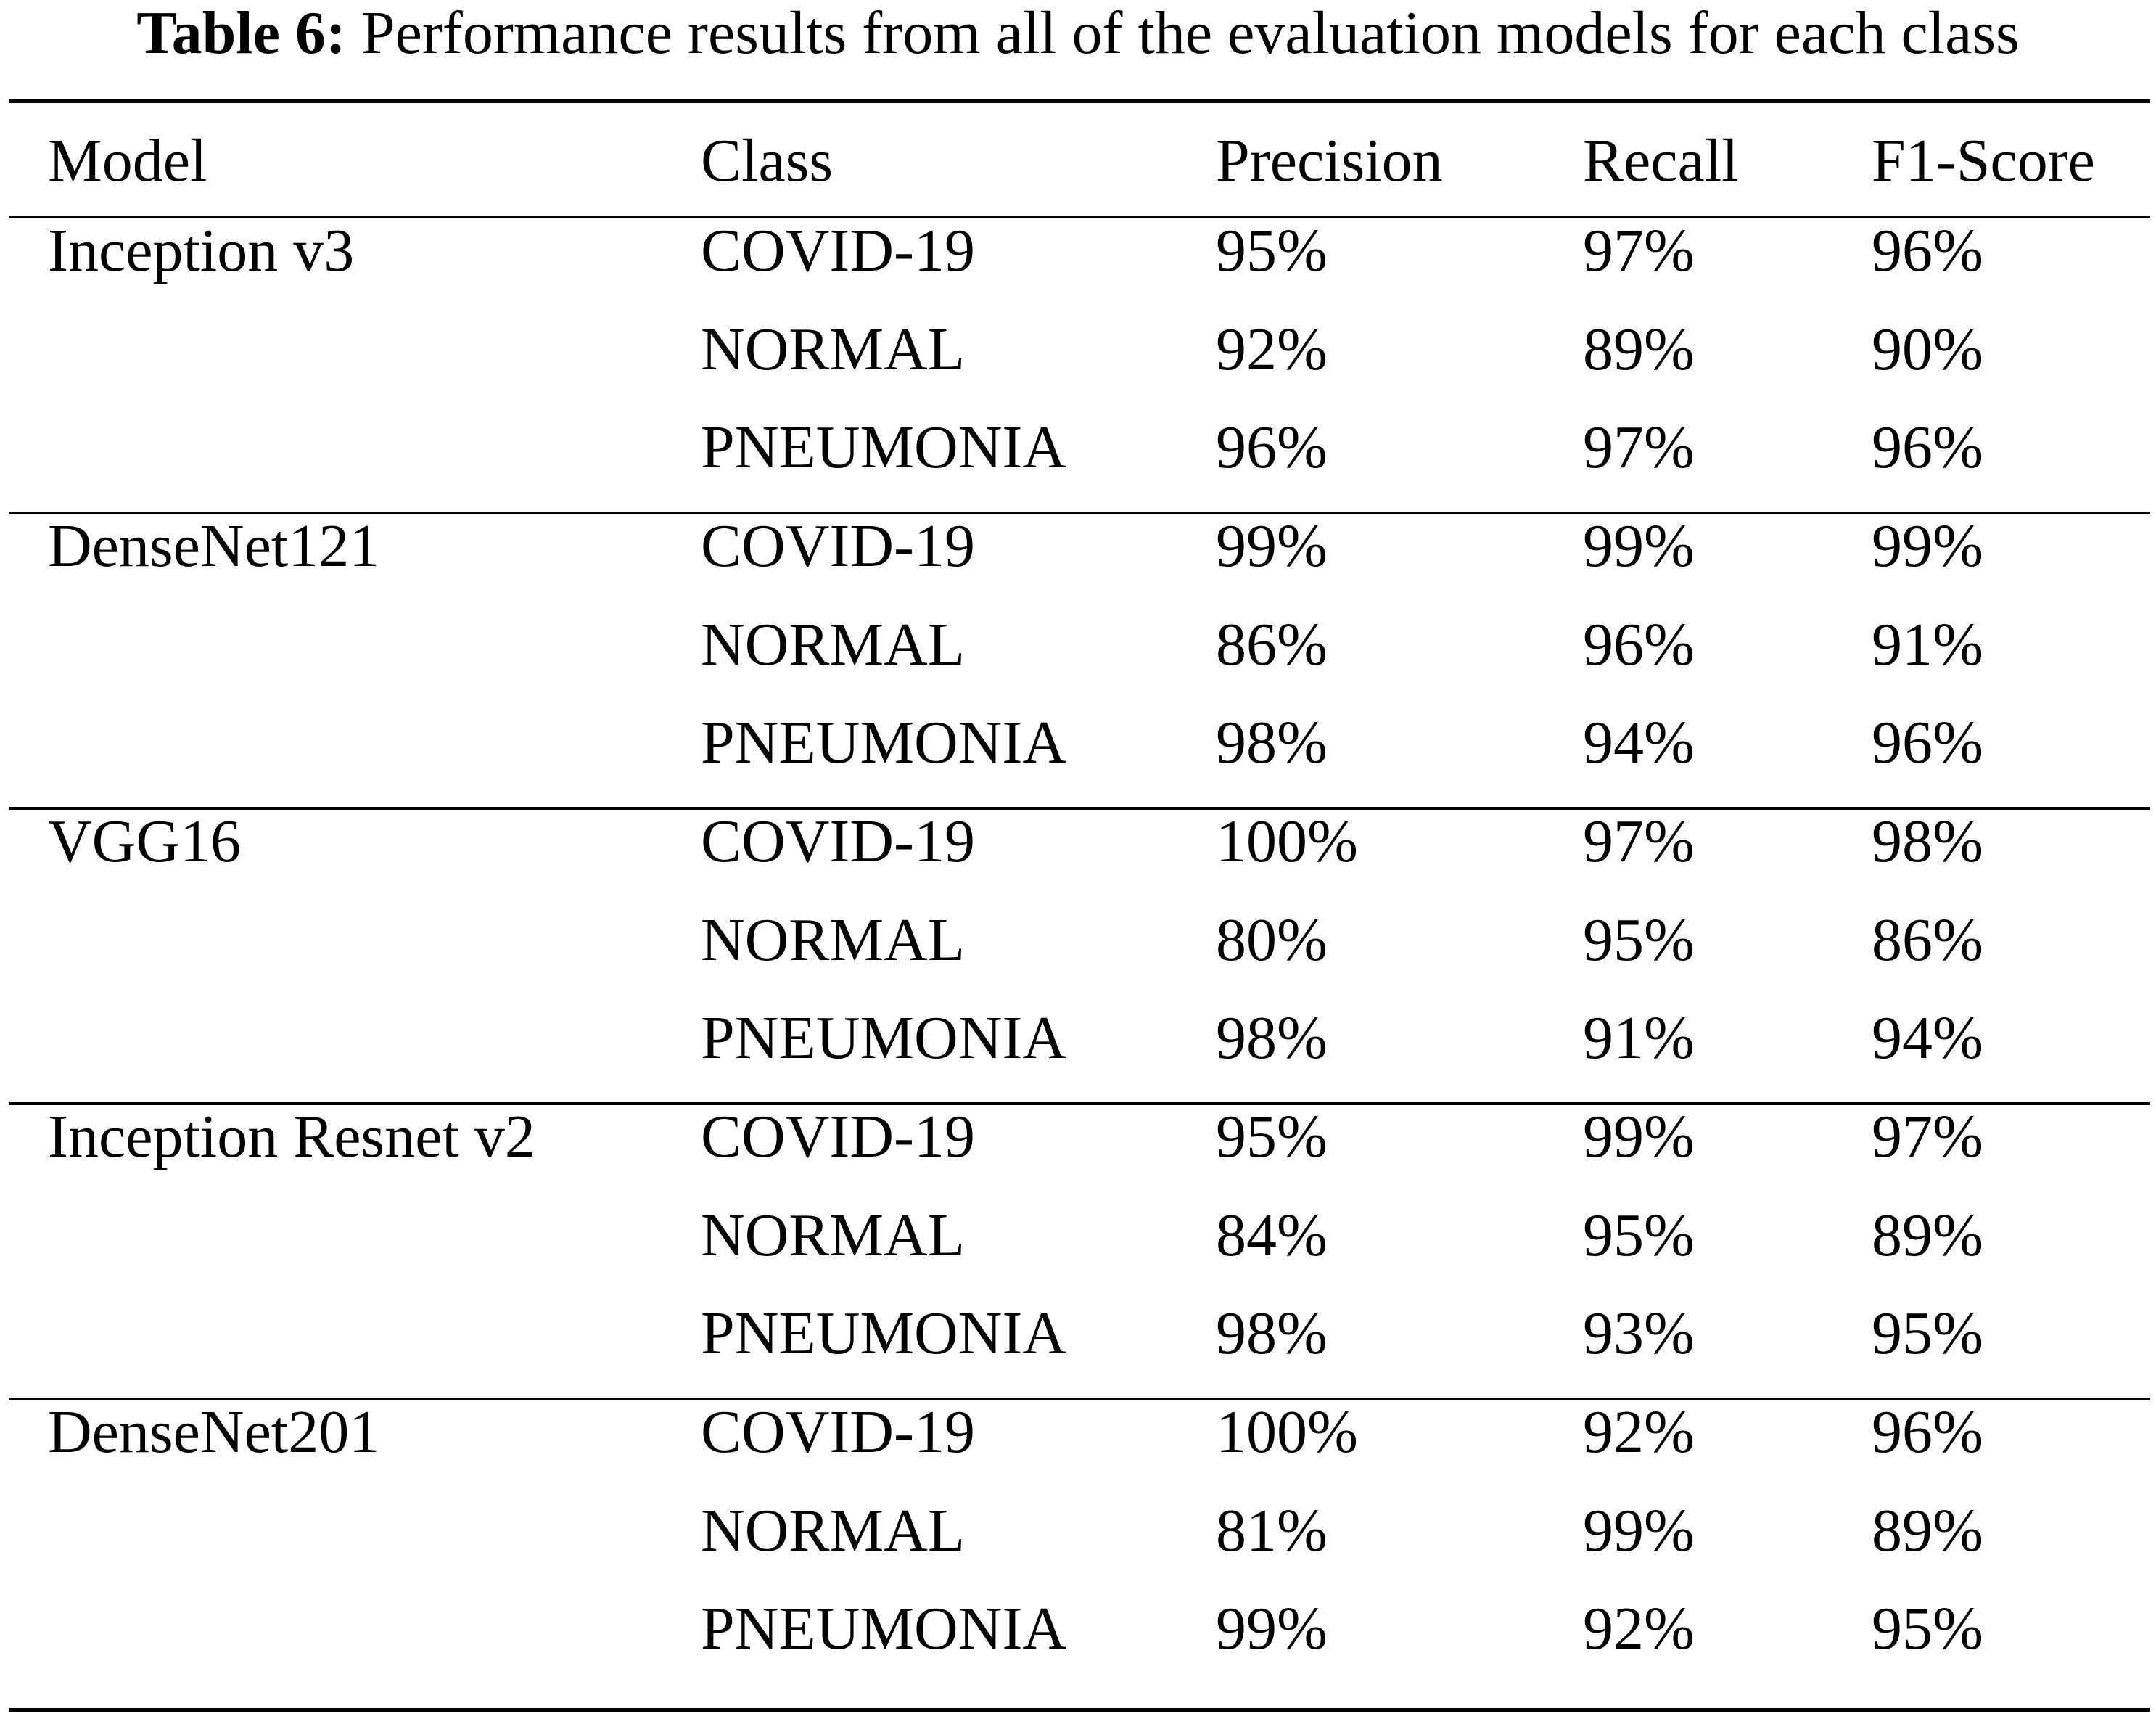  Describe the element at coordinates (241, 33) in the screenshot. I see `table-label: Table 6:` at that location.